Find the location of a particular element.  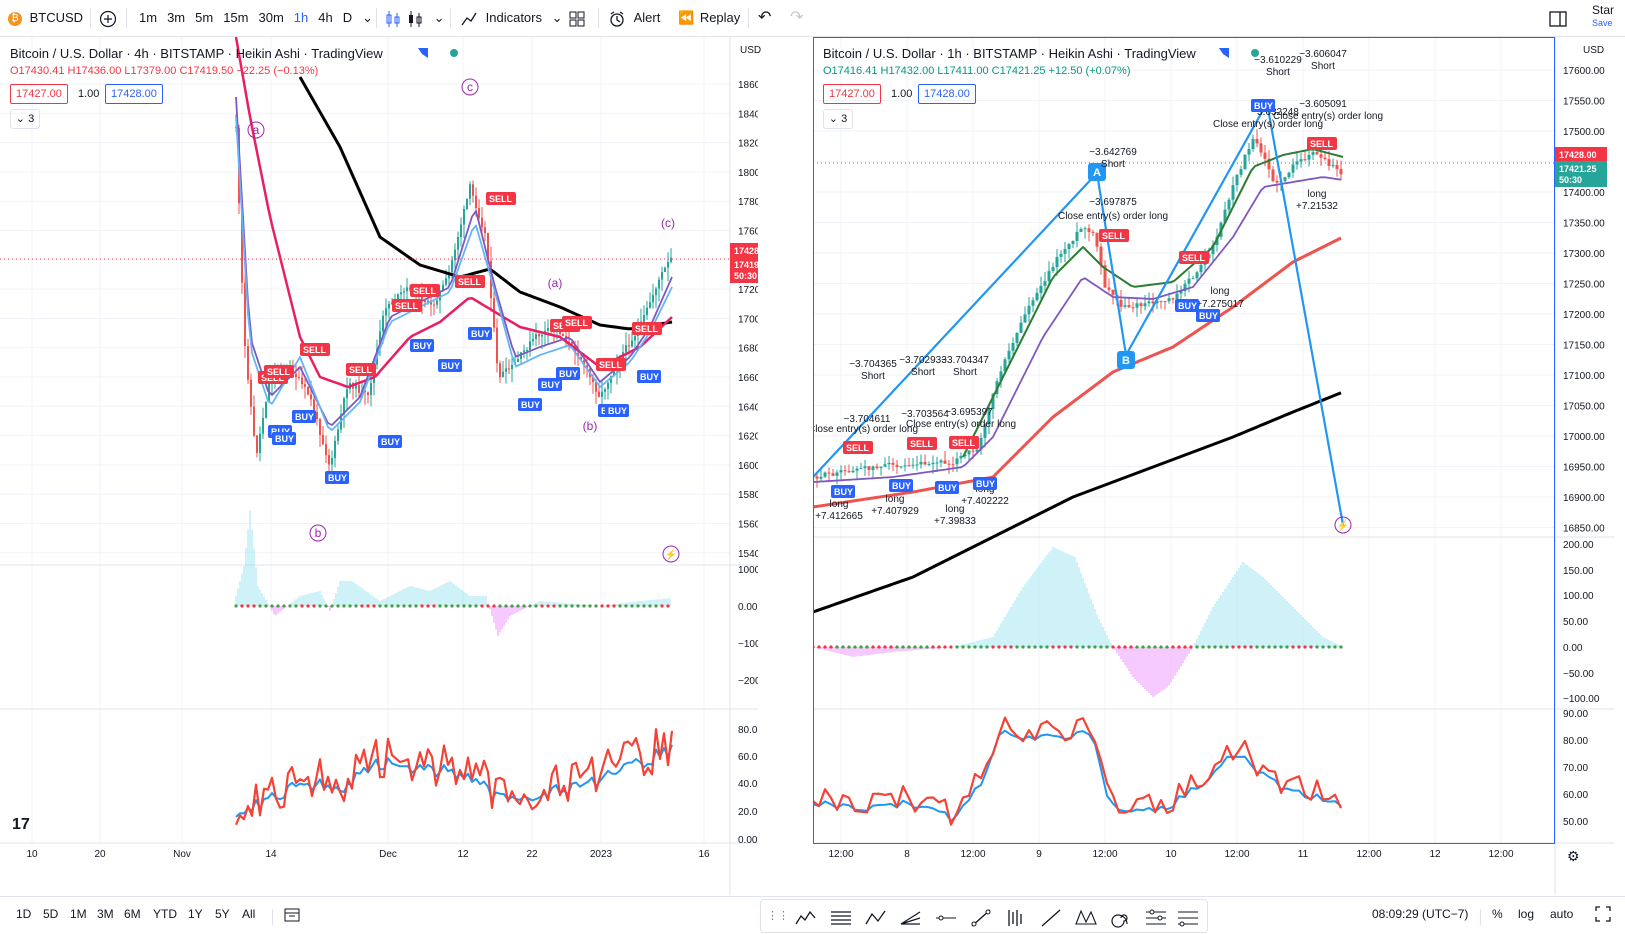

range-all: All is located at coordinates (249, 914).